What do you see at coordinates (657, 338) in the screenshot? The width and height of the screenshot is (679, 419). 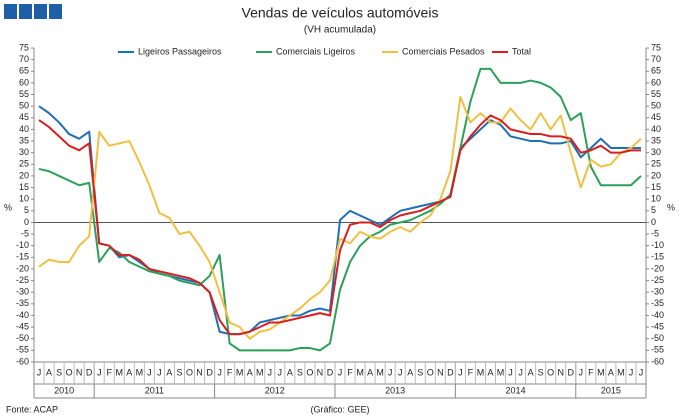 I see `y2-tick-label: -50` at bounding box center [657, 338].